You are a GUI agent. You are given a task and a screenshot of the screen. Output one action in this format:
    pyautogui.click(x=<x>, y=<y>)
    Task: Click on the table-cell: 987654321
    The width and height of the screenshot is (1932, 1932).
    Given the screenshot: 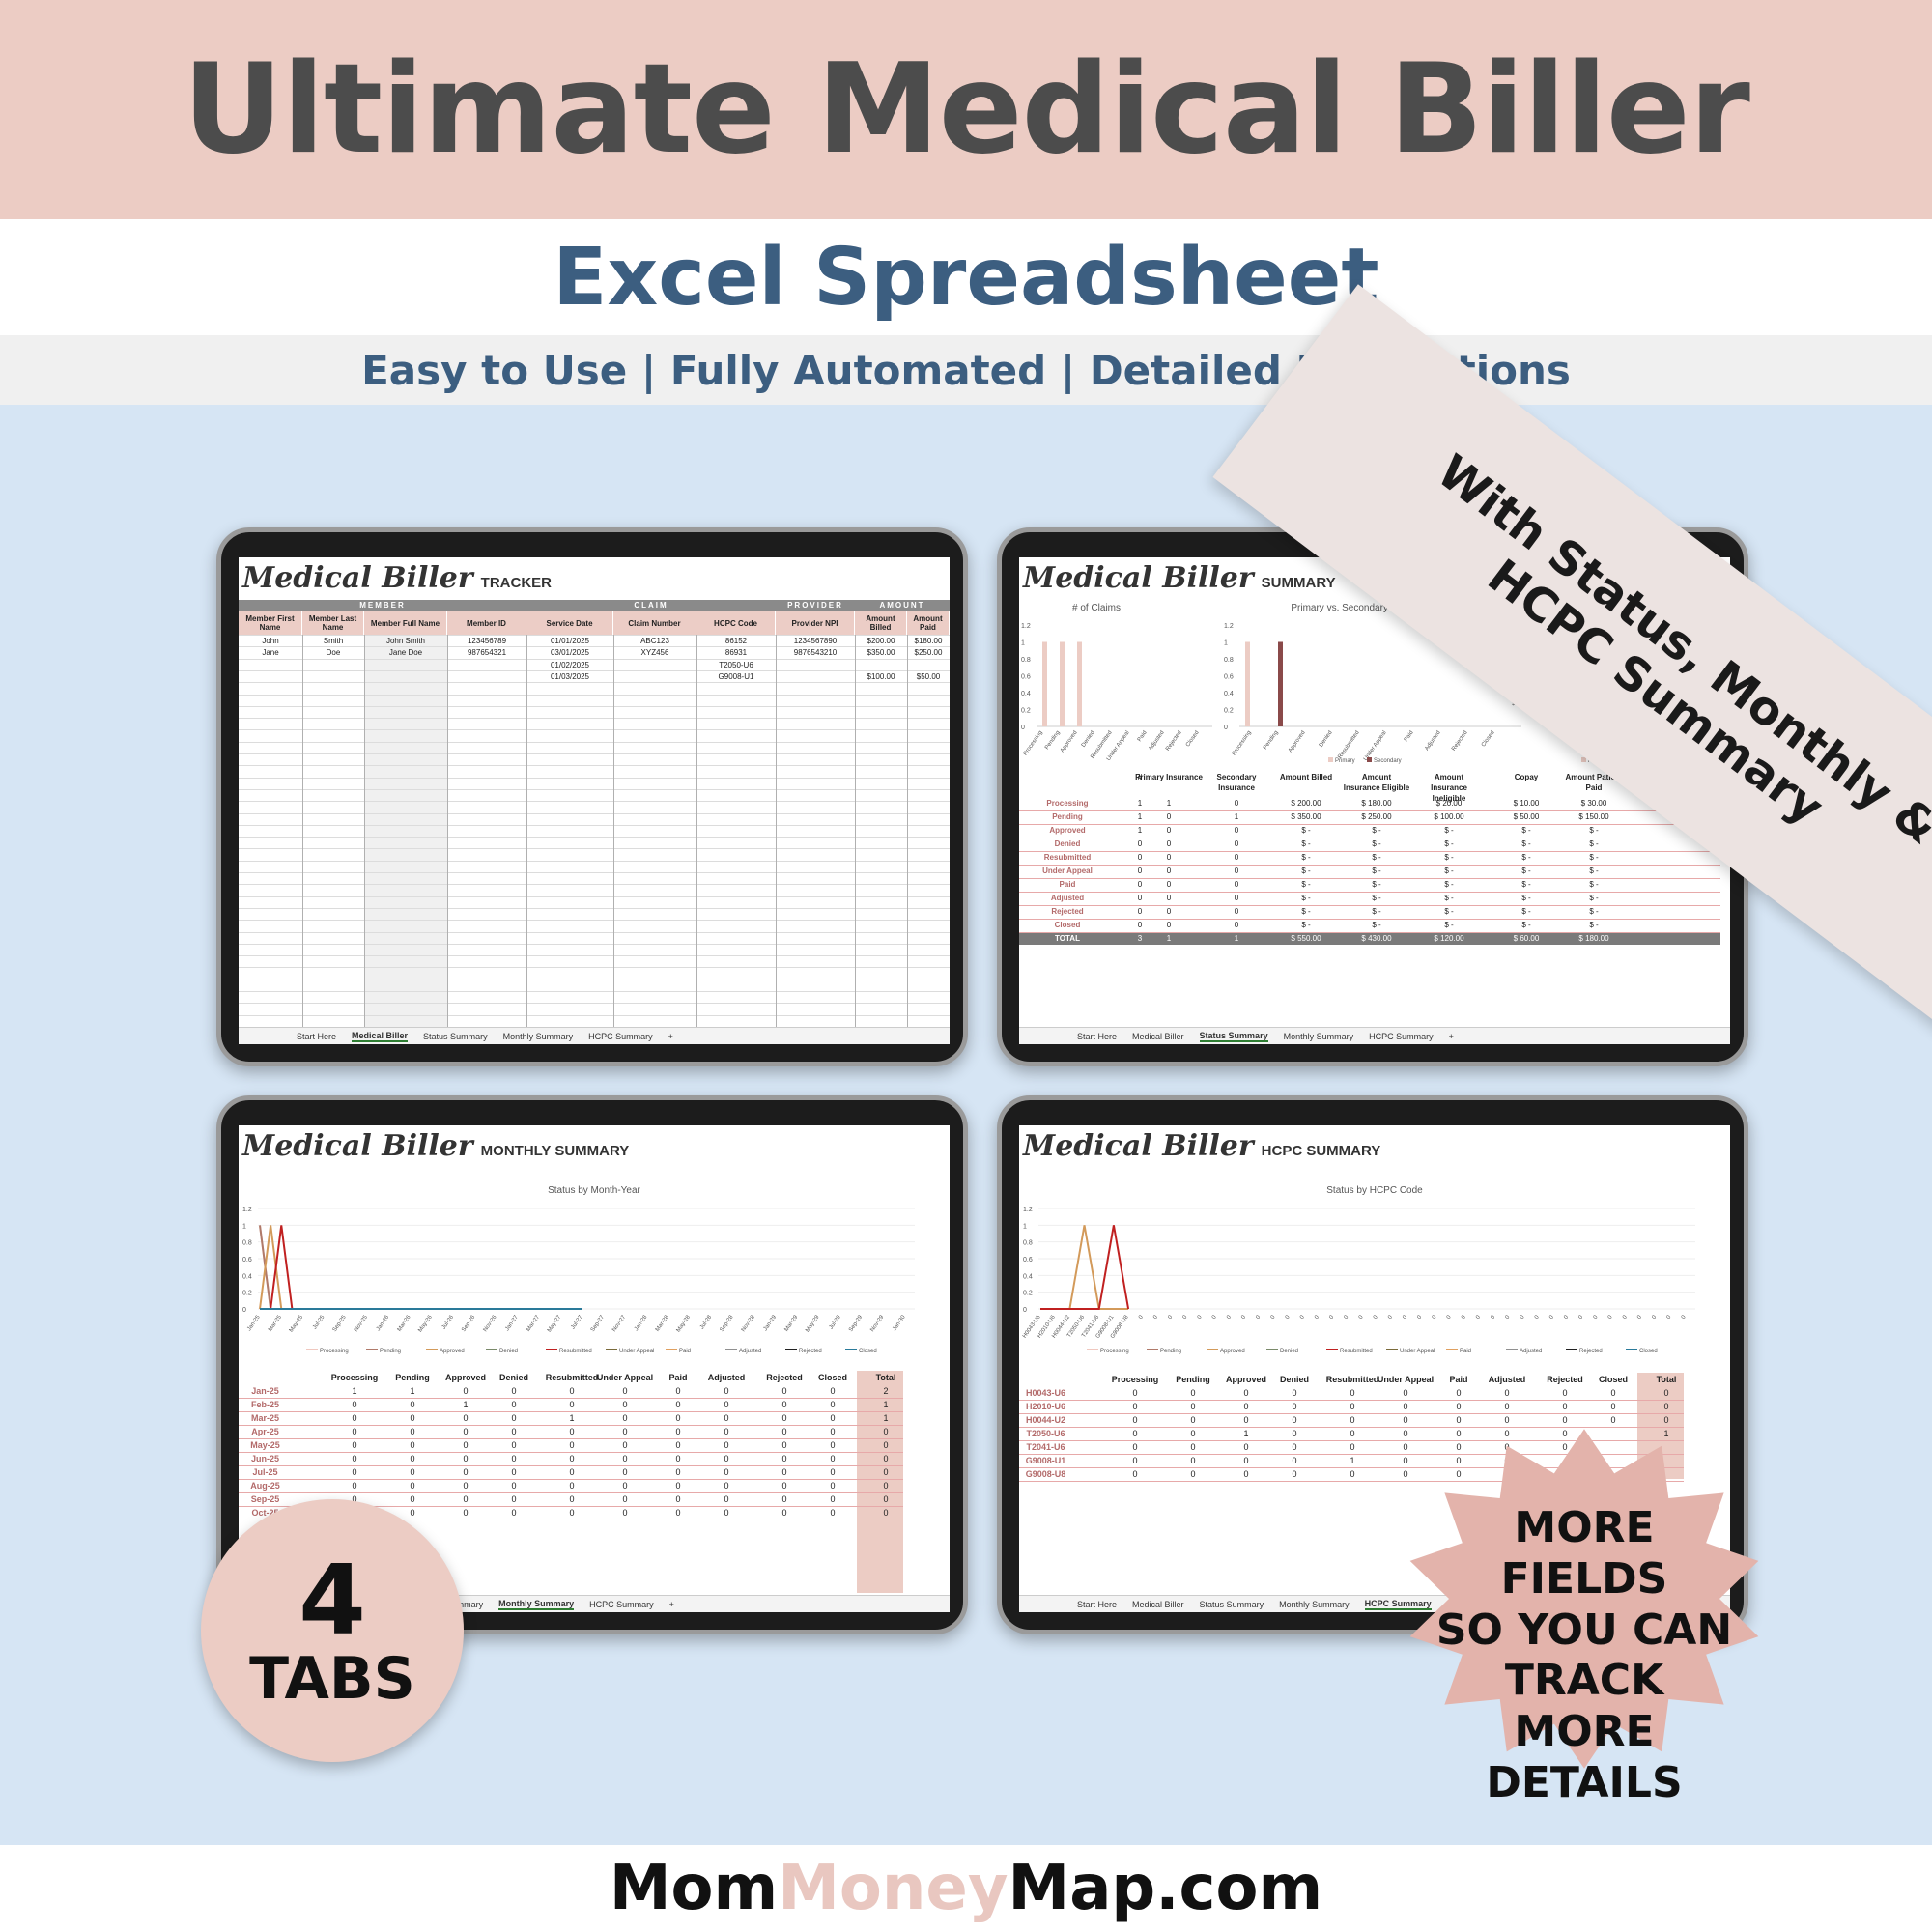 What is the action you would take?
    pyautogui.click(x=487, y=653)
    